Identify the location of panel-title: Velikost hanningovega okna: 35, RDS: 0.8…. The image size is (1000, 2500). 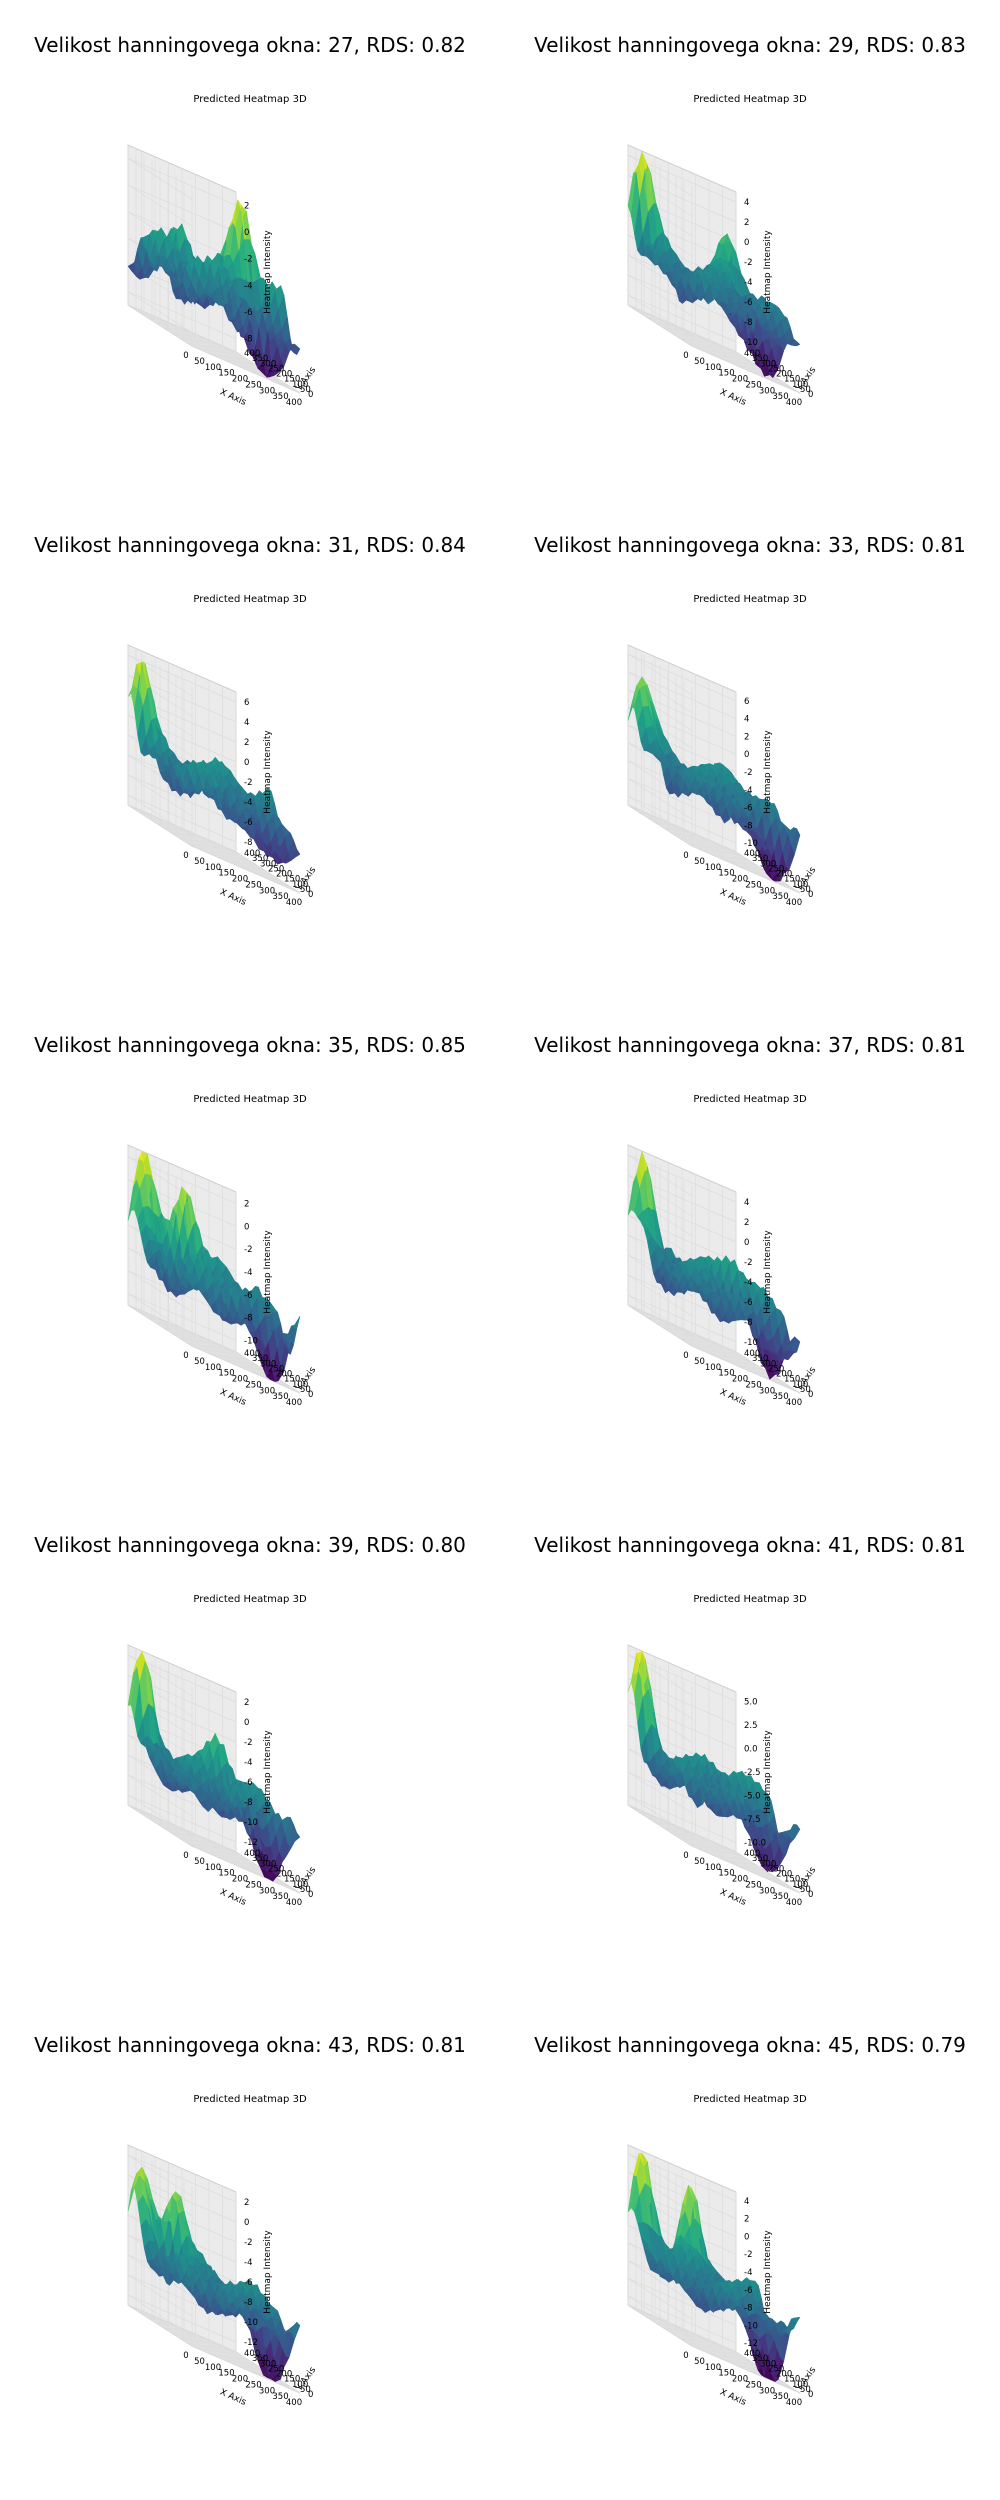
(250, 1045).